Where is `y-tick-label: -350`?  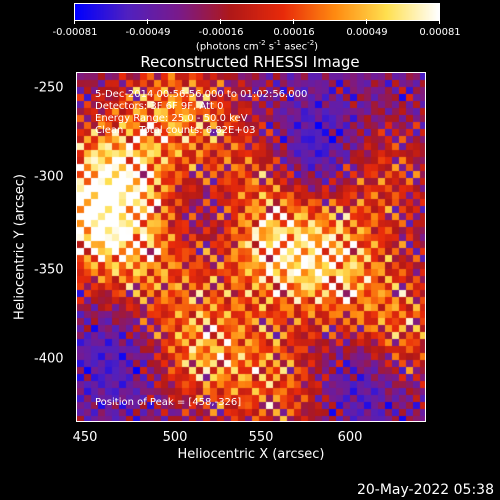 y-tick-label: -350 is located at coordinates (49, 270).